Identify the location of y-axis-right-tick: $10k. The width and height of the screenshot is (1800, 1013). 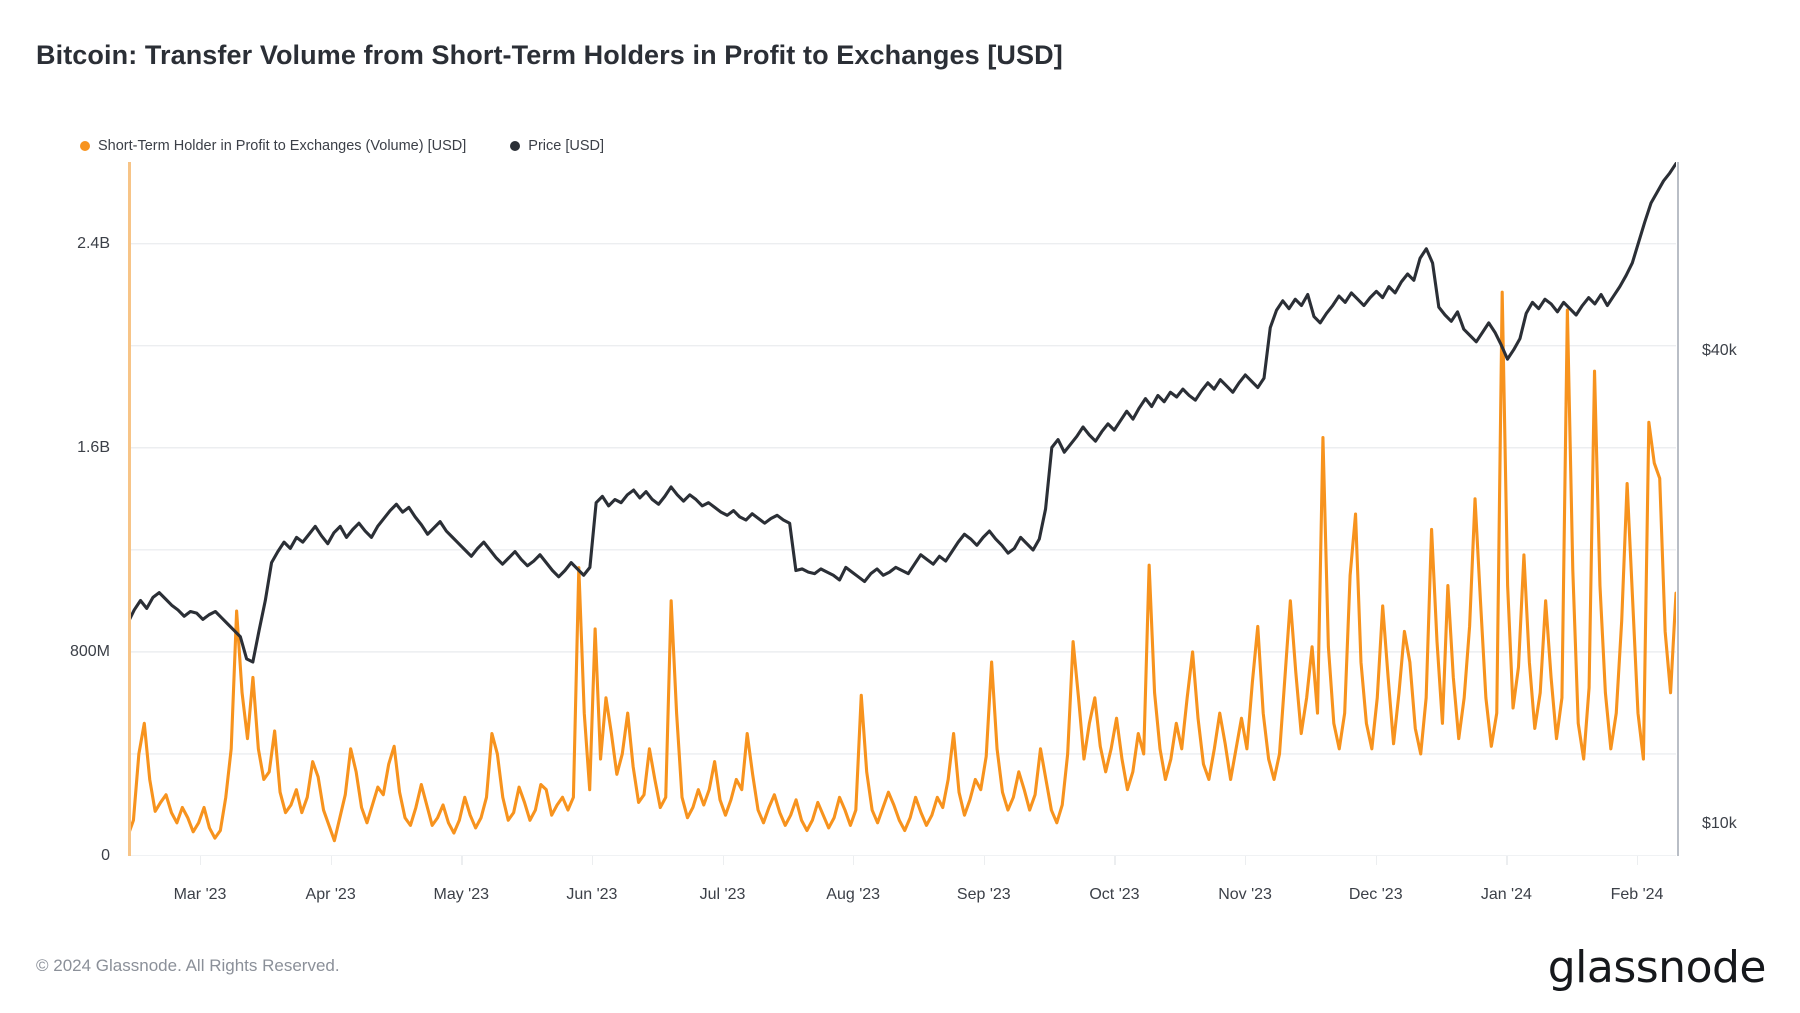
(1719, 824).